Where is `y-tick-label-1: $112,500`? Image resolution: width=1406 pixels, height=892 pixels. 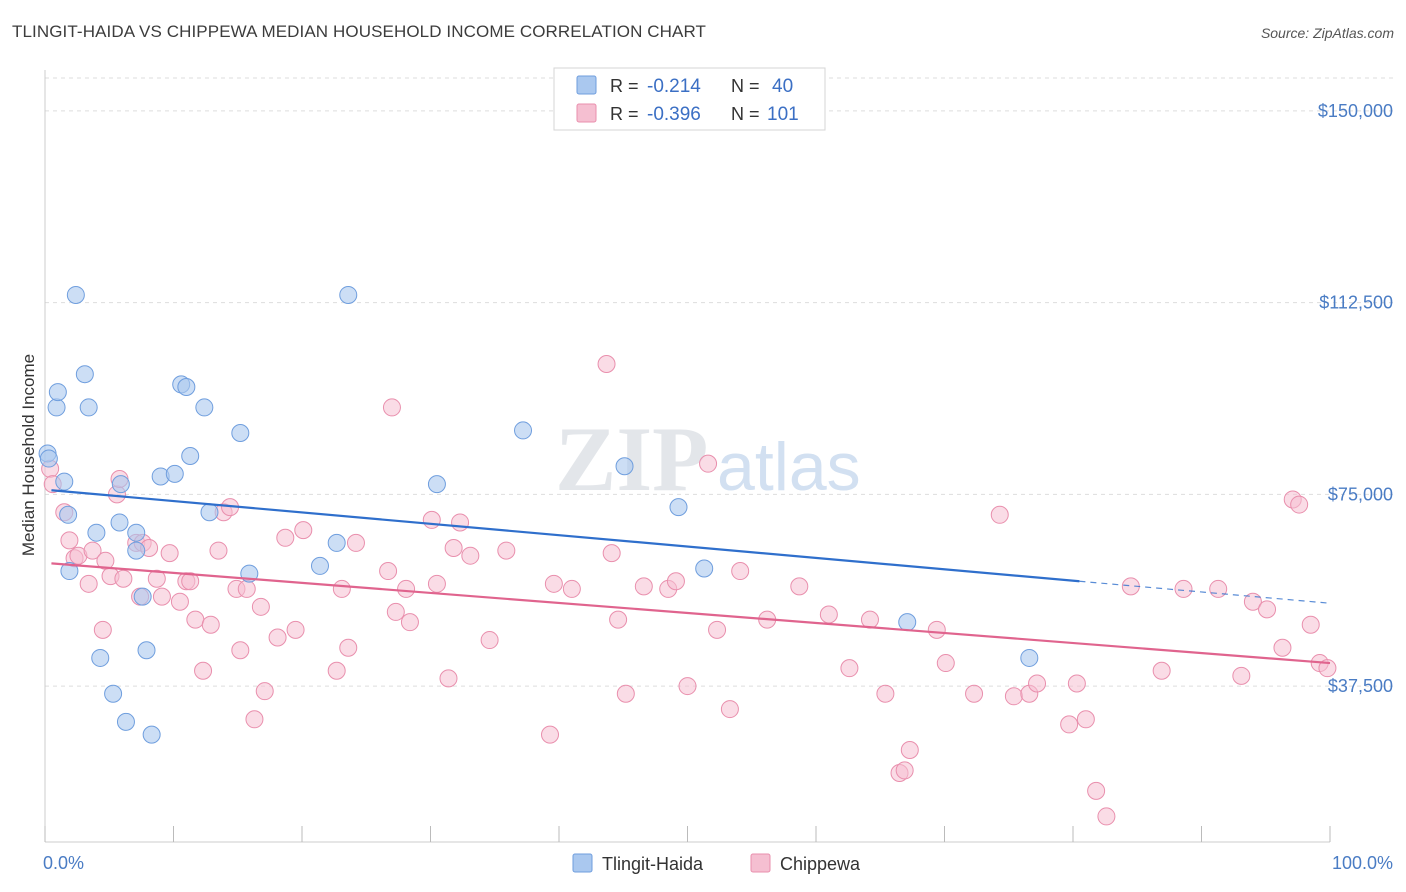
y-tick-label-1: $112,500 is located at coordinates (1356, 303).